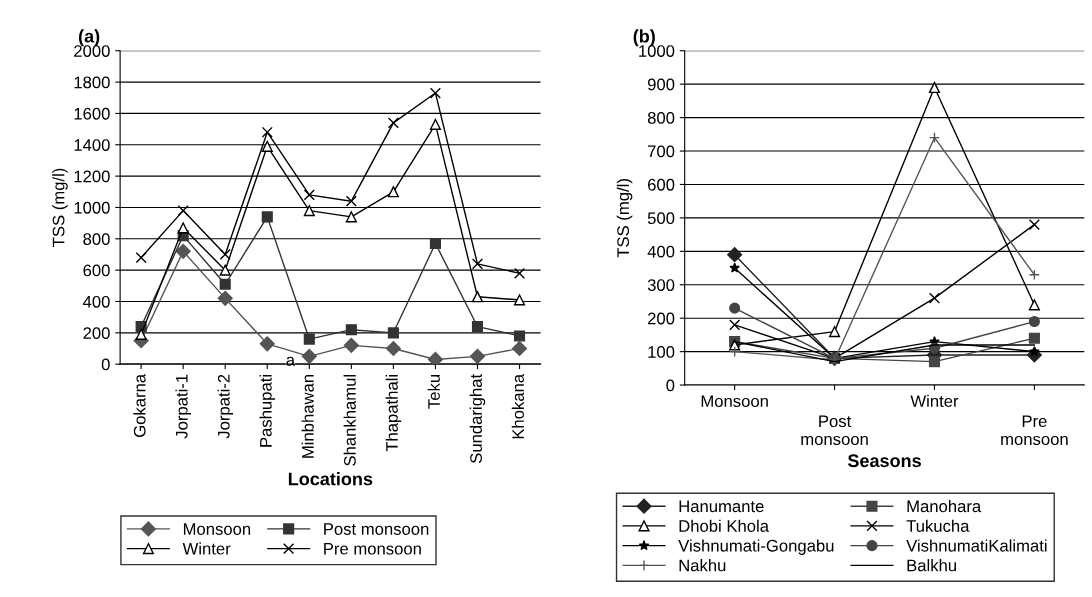 Image resolution: width=1092 pixels, height=597 pixels. Describe the element at coordinates (92, 82) in the screenshot. I see `y-tick-label: 1800` at that location.